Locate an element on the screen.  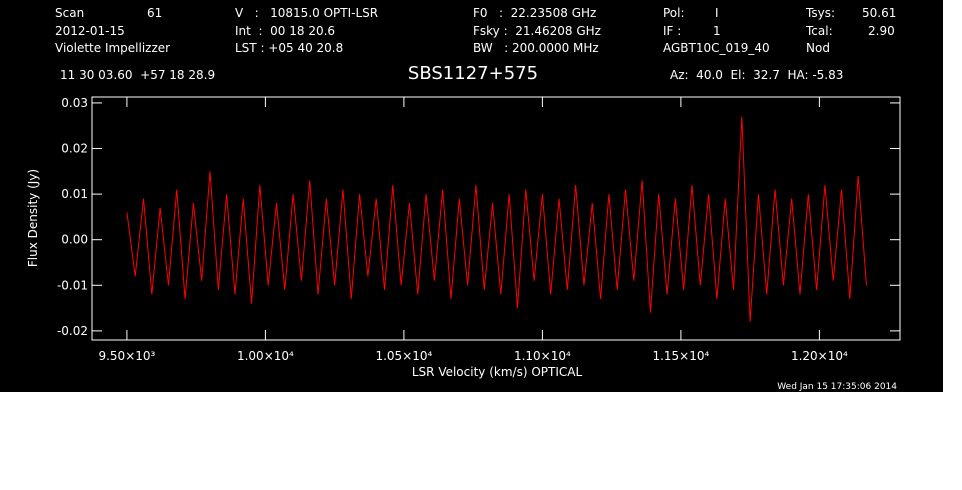
y-tick-label: 0.03 is located at coordinates (74, 103).